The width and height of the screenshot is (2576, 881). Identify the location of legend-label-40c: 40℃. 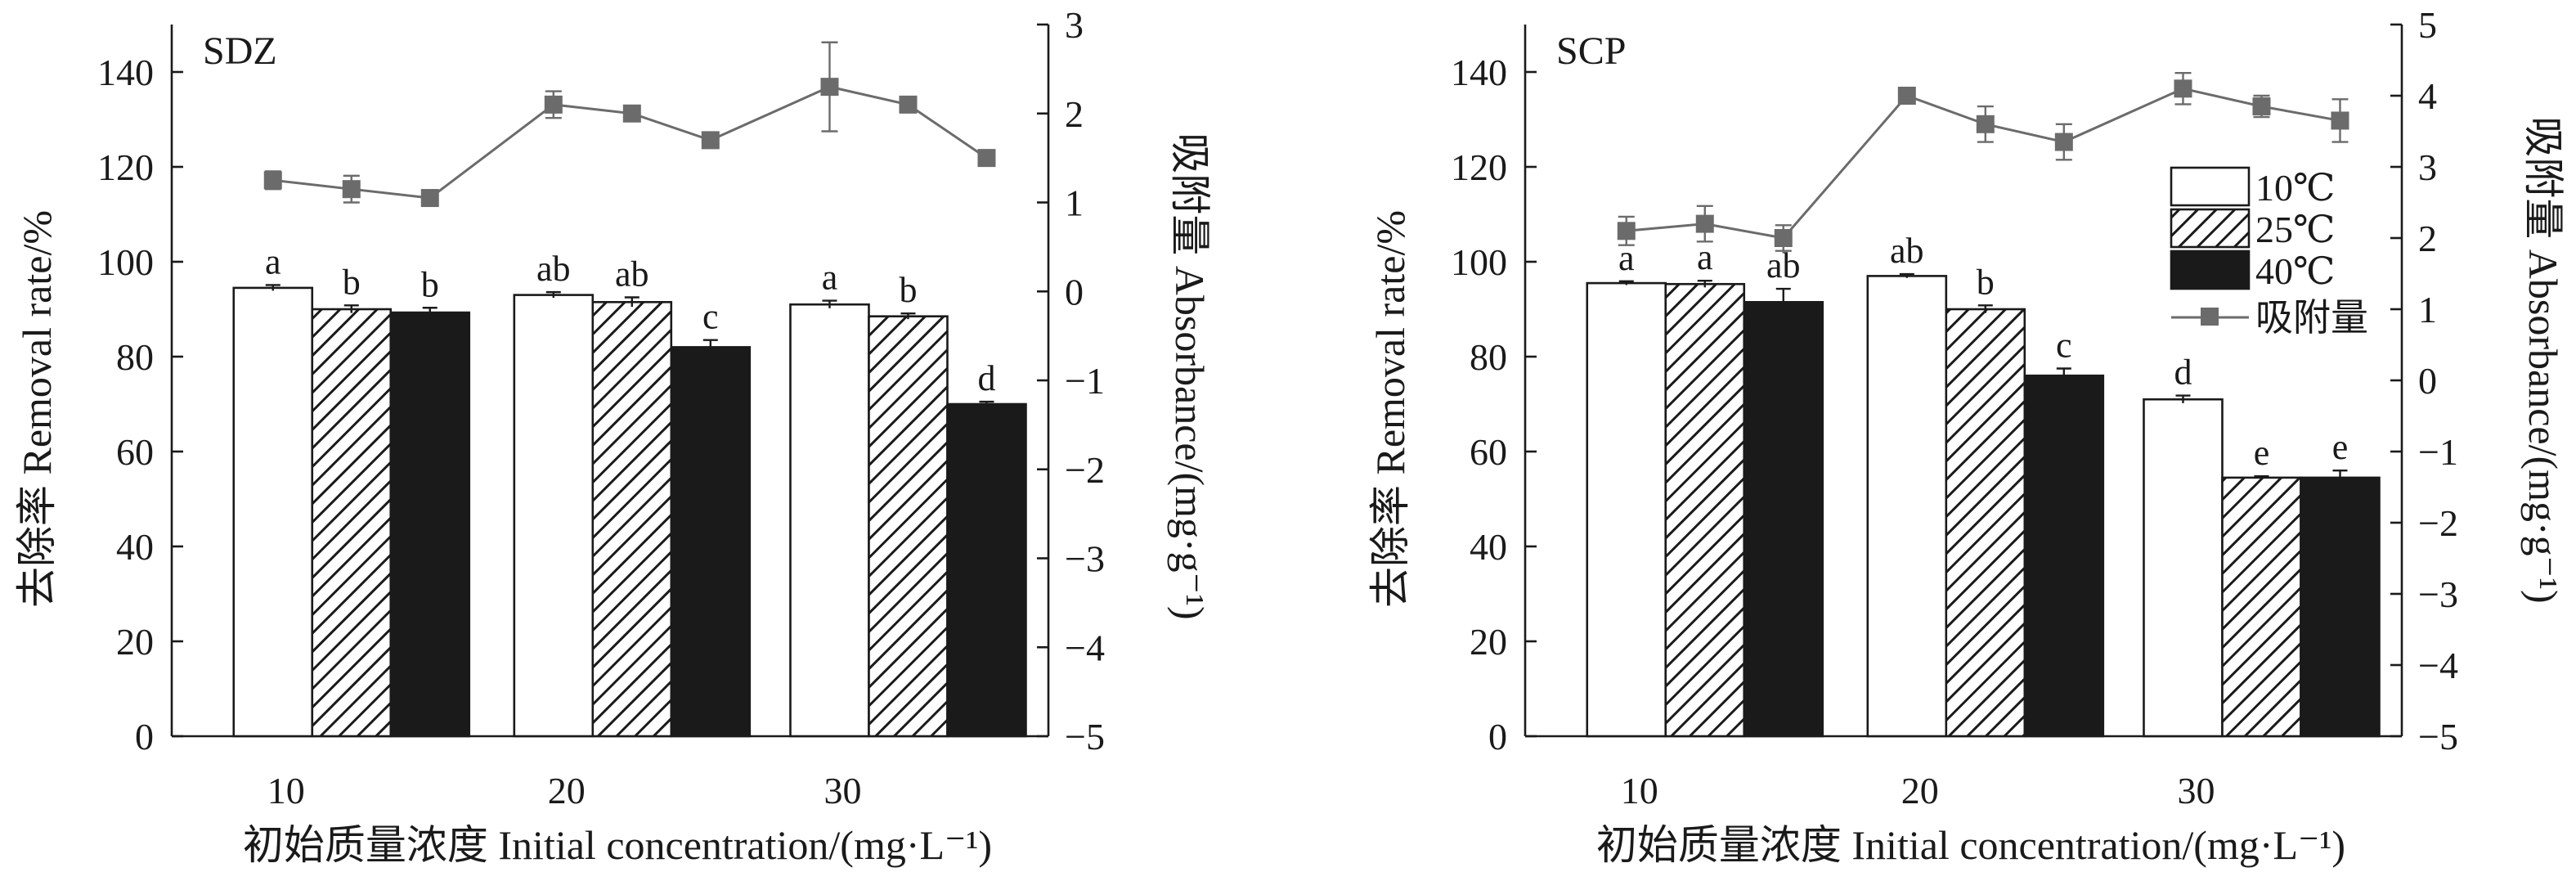
(2295, 271).